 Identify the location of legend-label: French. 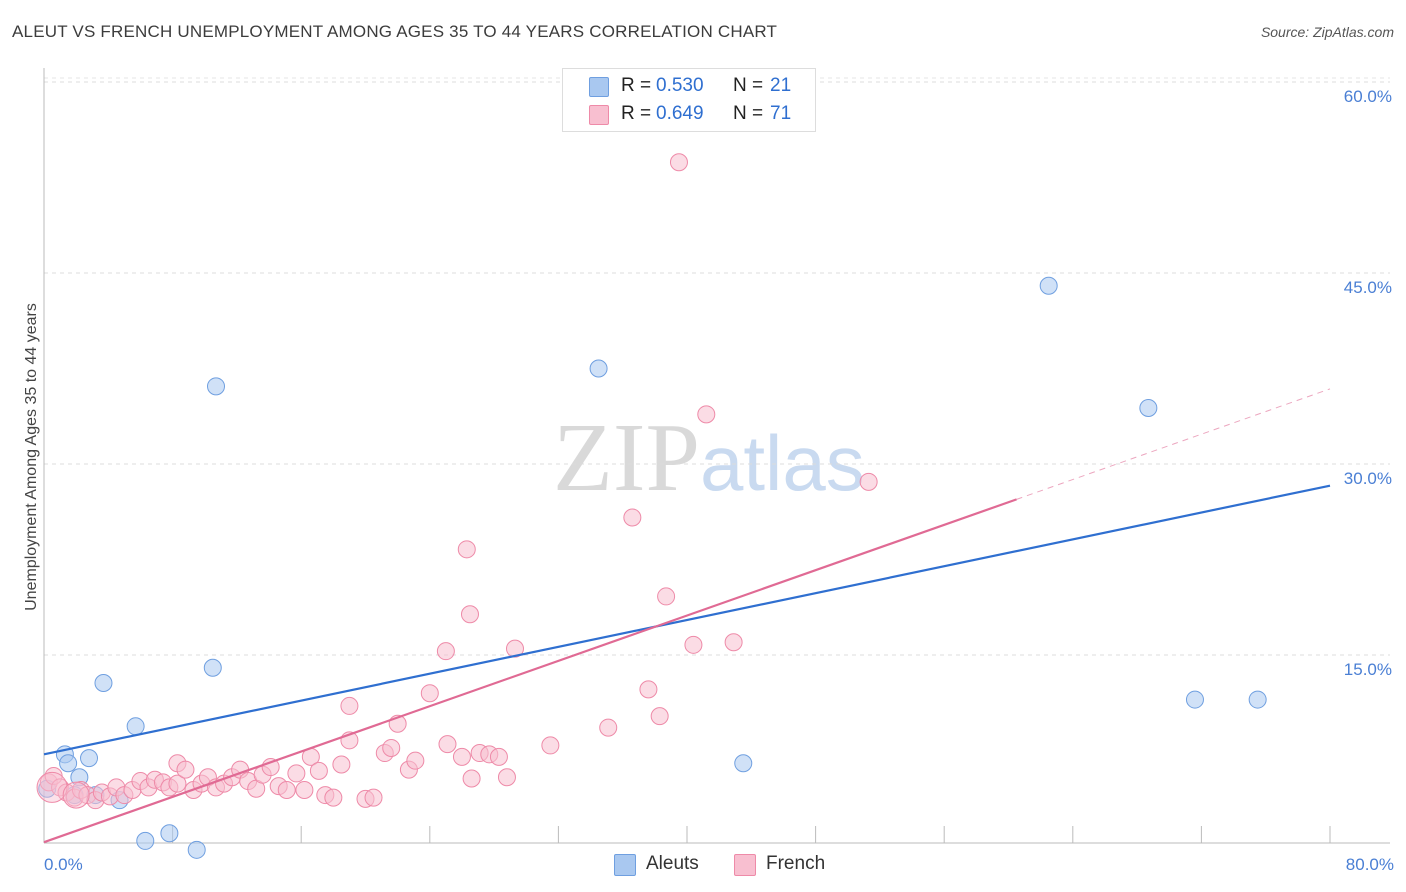
(796, 863).